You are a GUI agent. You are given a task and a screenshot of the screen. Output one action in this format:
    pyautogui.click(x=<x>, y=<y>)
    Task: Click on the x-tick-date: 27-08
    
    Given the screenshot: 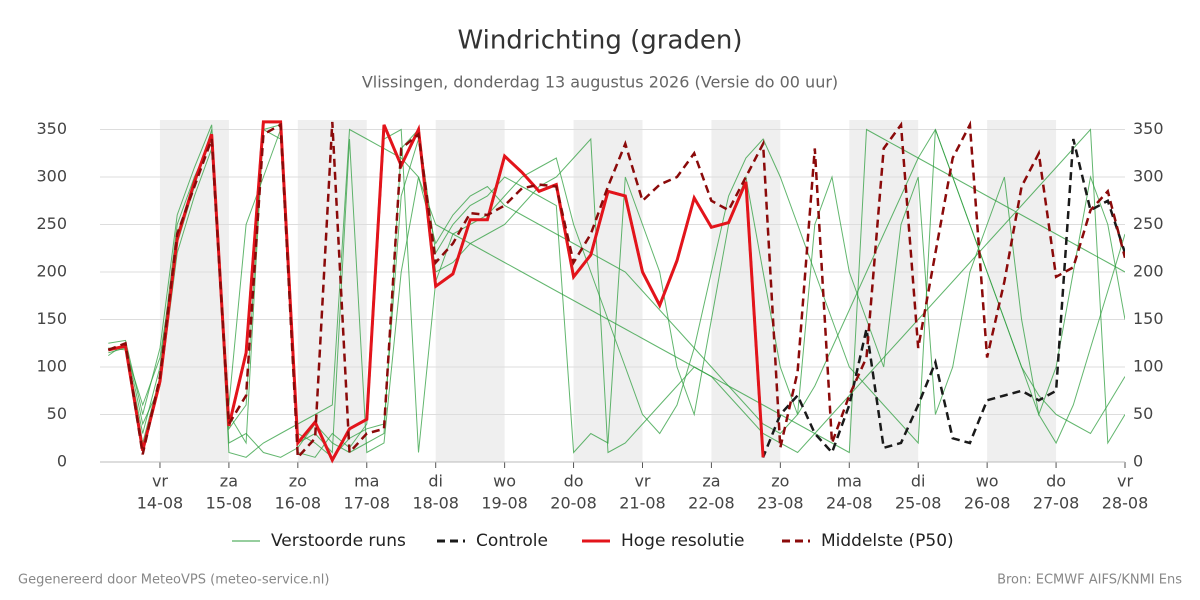 What is the action you would take?
    pyautogui.click(x=1056, y=503)
    